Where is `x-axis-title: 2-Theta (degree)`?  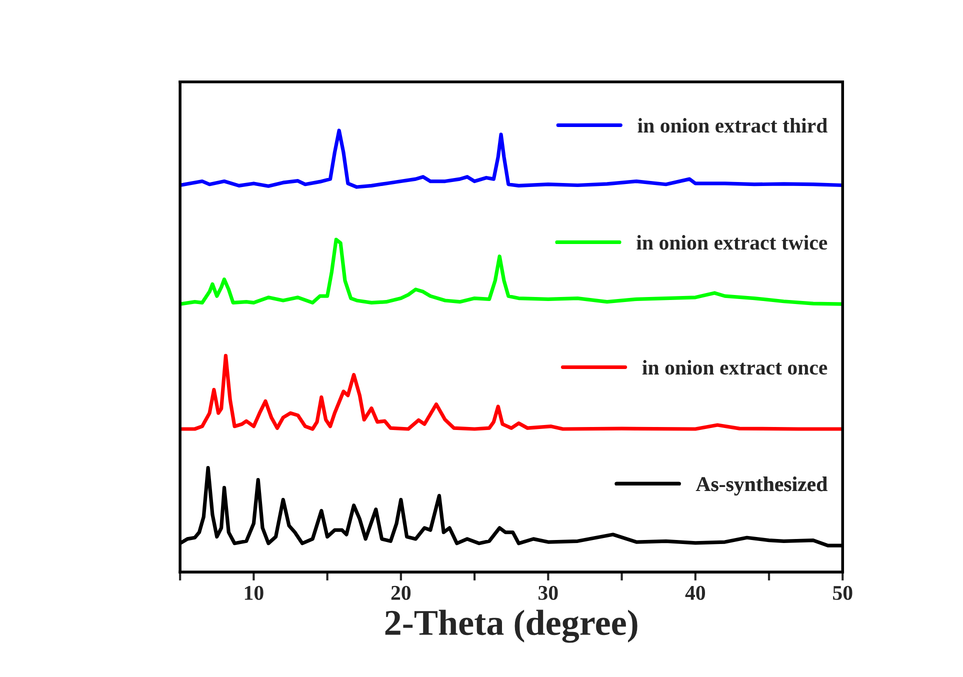 x-axis-title: 2-Theta (degree) is located at coordinates (511, 626).